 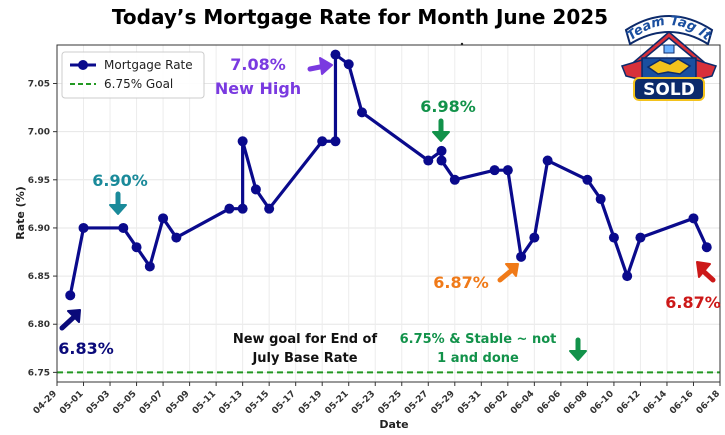 I want to click on logo-banner, so click(x=669, y=30).